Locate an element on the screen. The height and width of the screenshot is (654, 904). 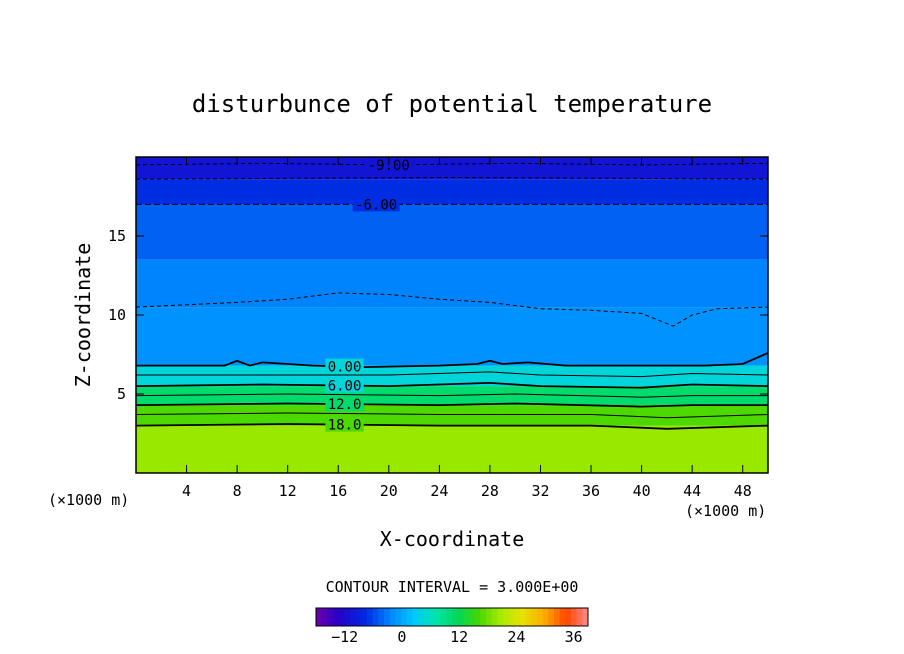
contour-label-2: -6.00 is located at coordinates (376, 205).